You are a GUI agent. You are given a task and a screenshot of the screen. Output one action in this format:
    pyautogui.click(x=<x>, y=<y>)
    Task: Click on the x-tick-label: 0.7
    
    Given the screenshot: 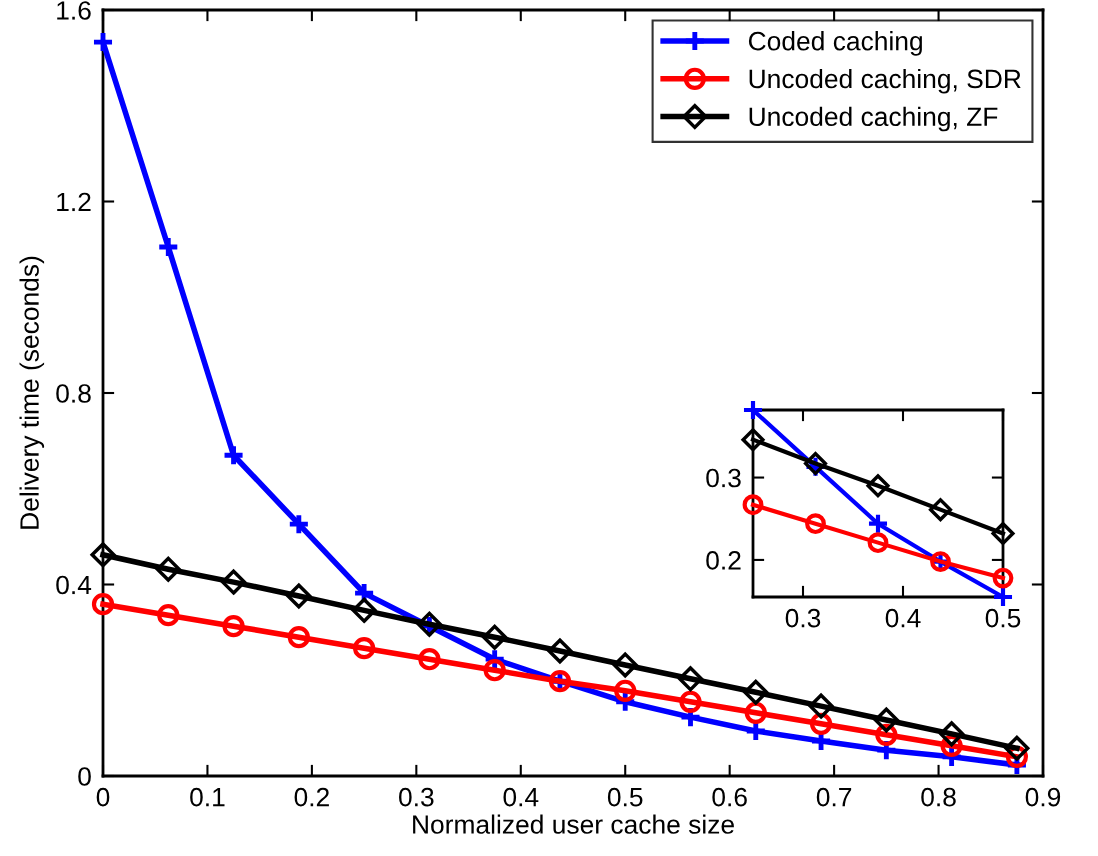 What is the action you would take?
    pyautogui.click(x=834, y=797)
    